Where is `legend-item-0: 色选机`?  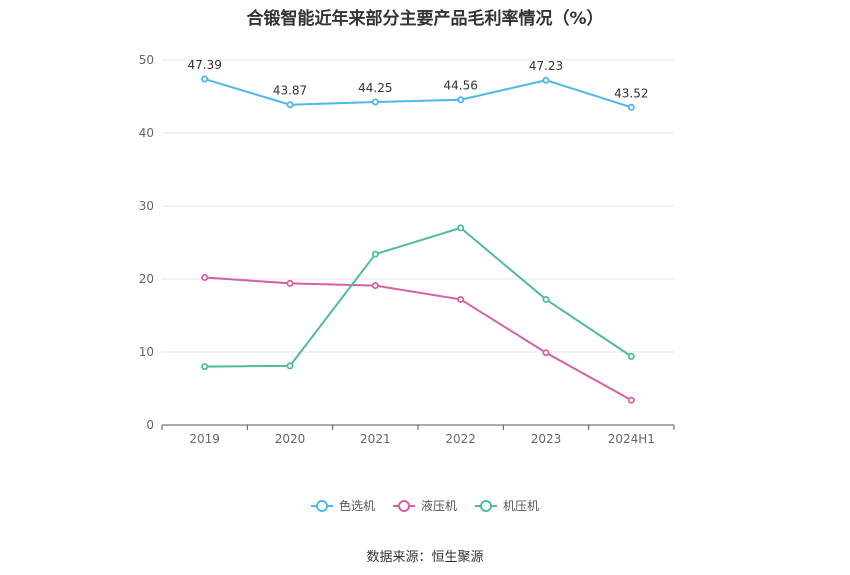
legend-item-0: 色选机 is located at coordinates (342, 505).